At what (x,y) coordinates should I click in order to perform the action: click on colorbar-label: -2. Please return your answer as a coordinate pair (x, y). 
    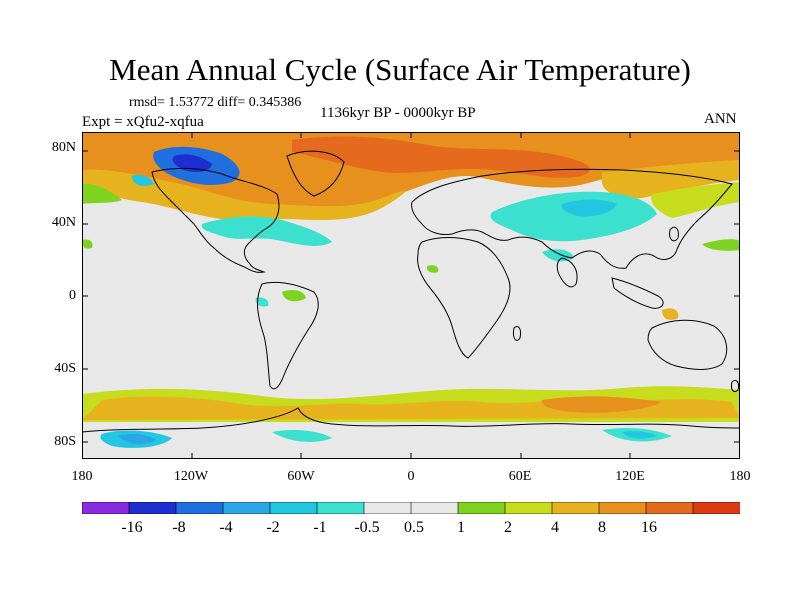
    Looking at the image, I should click on (273, 527).